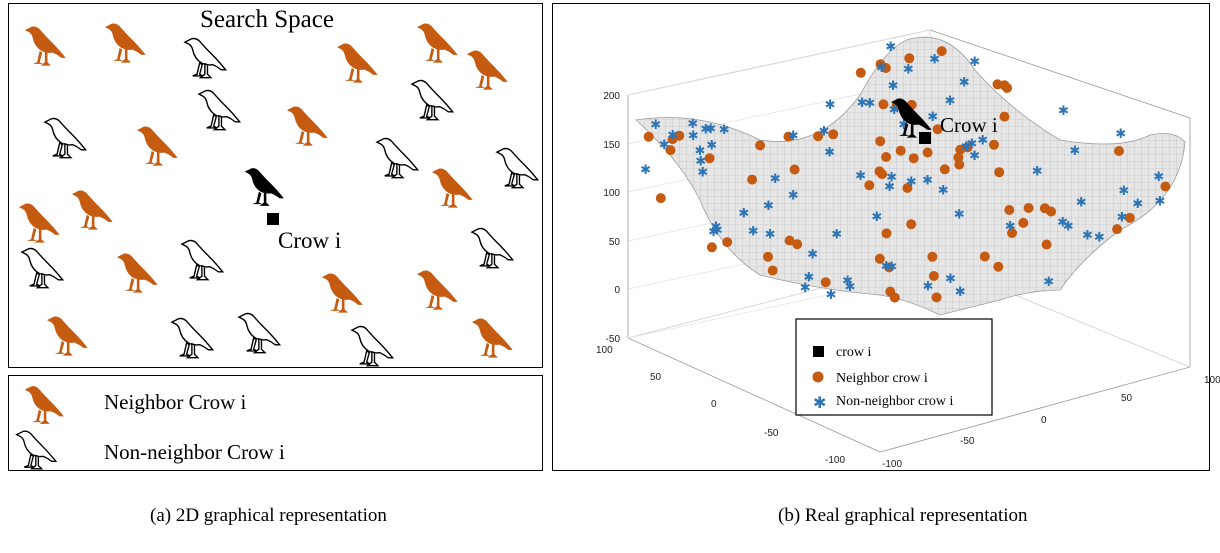 The height and width of the screenshot is (553, 1220). I want to click on legend-crow-i-label: crow i, so click(853, 352).